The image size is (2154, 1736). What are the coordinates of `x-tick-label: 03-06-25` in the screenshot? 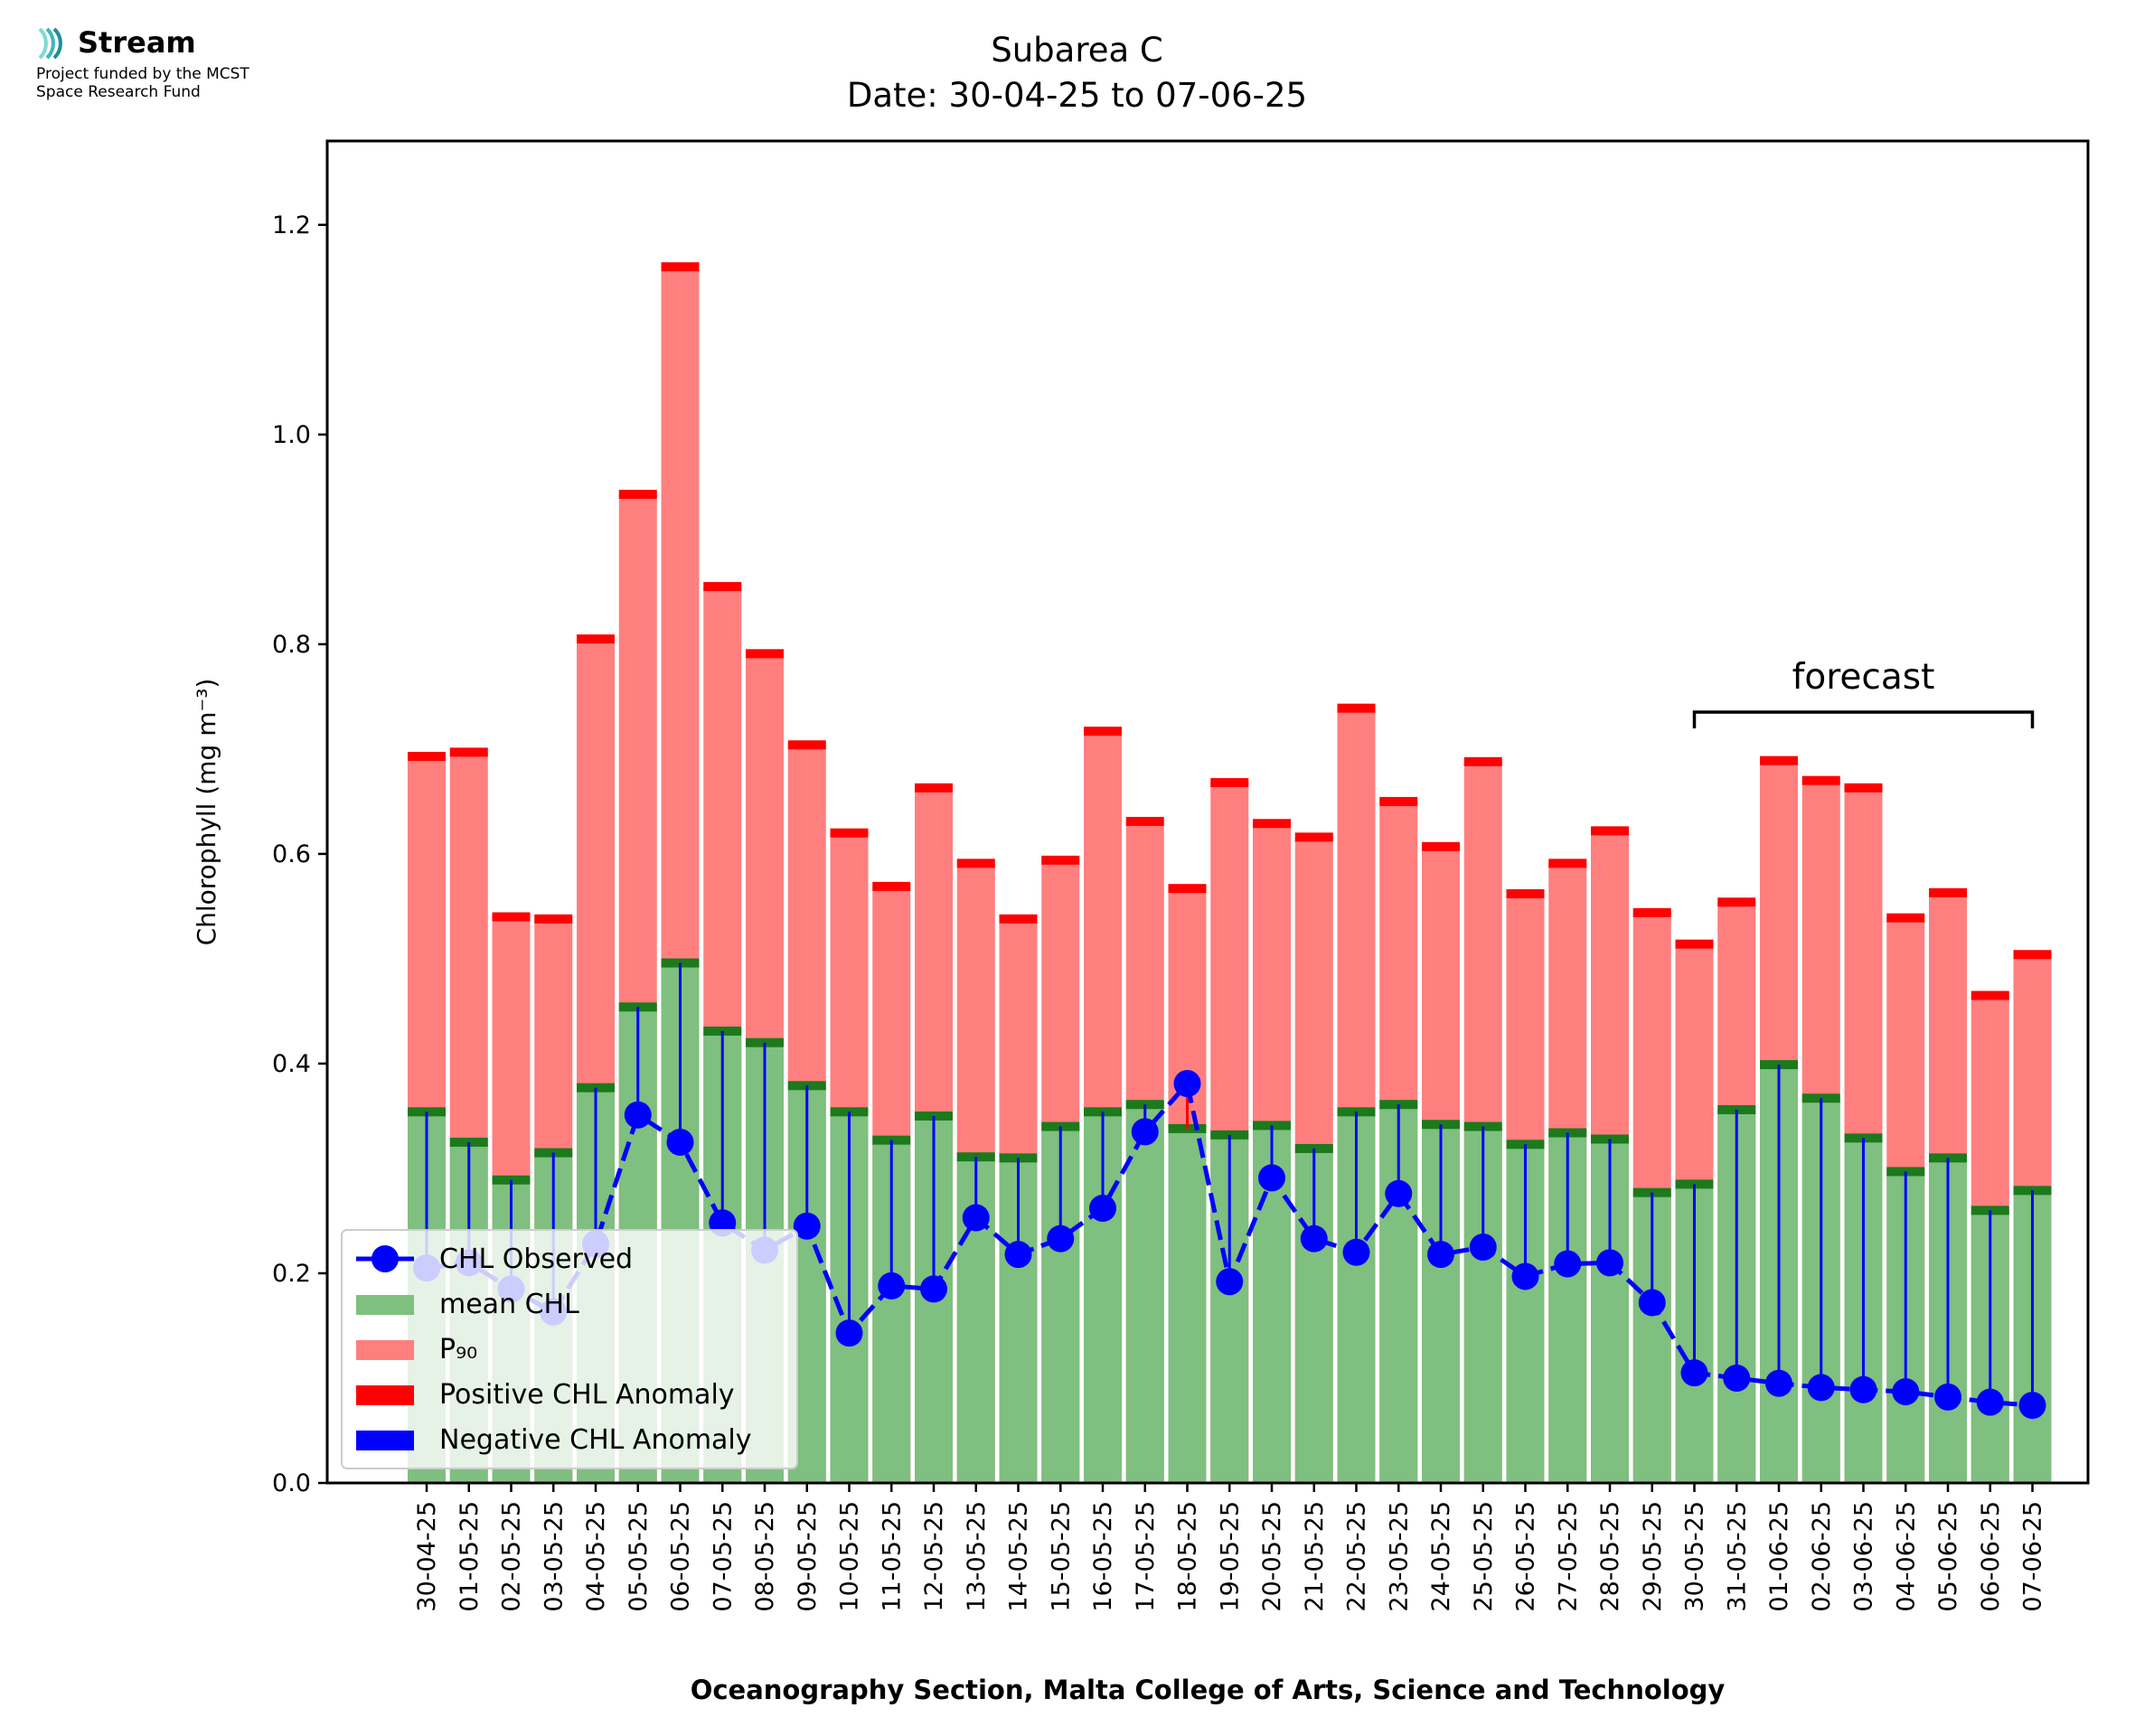 It's located at (1864, 1556).